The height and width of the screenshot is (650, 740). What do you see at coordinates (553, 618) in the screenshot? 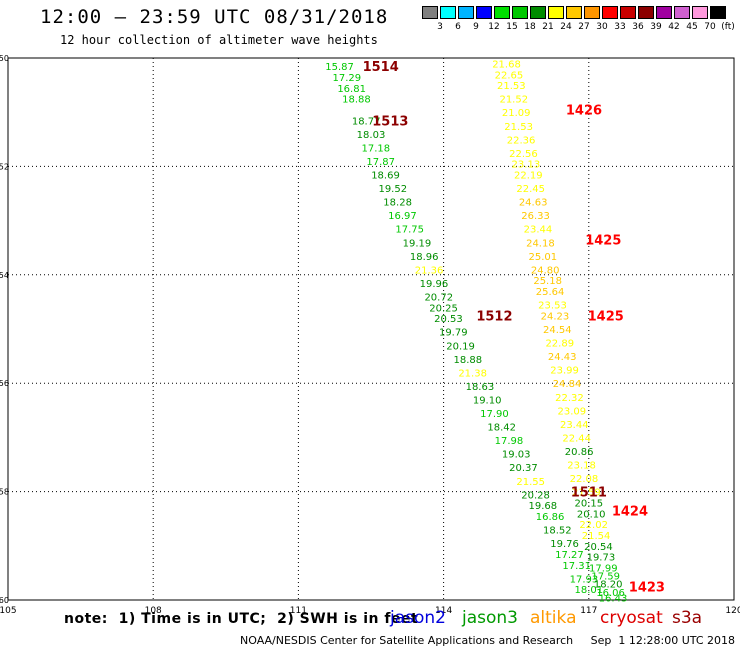
I see `legend-altika: altika` at bounding box center [553, 618].